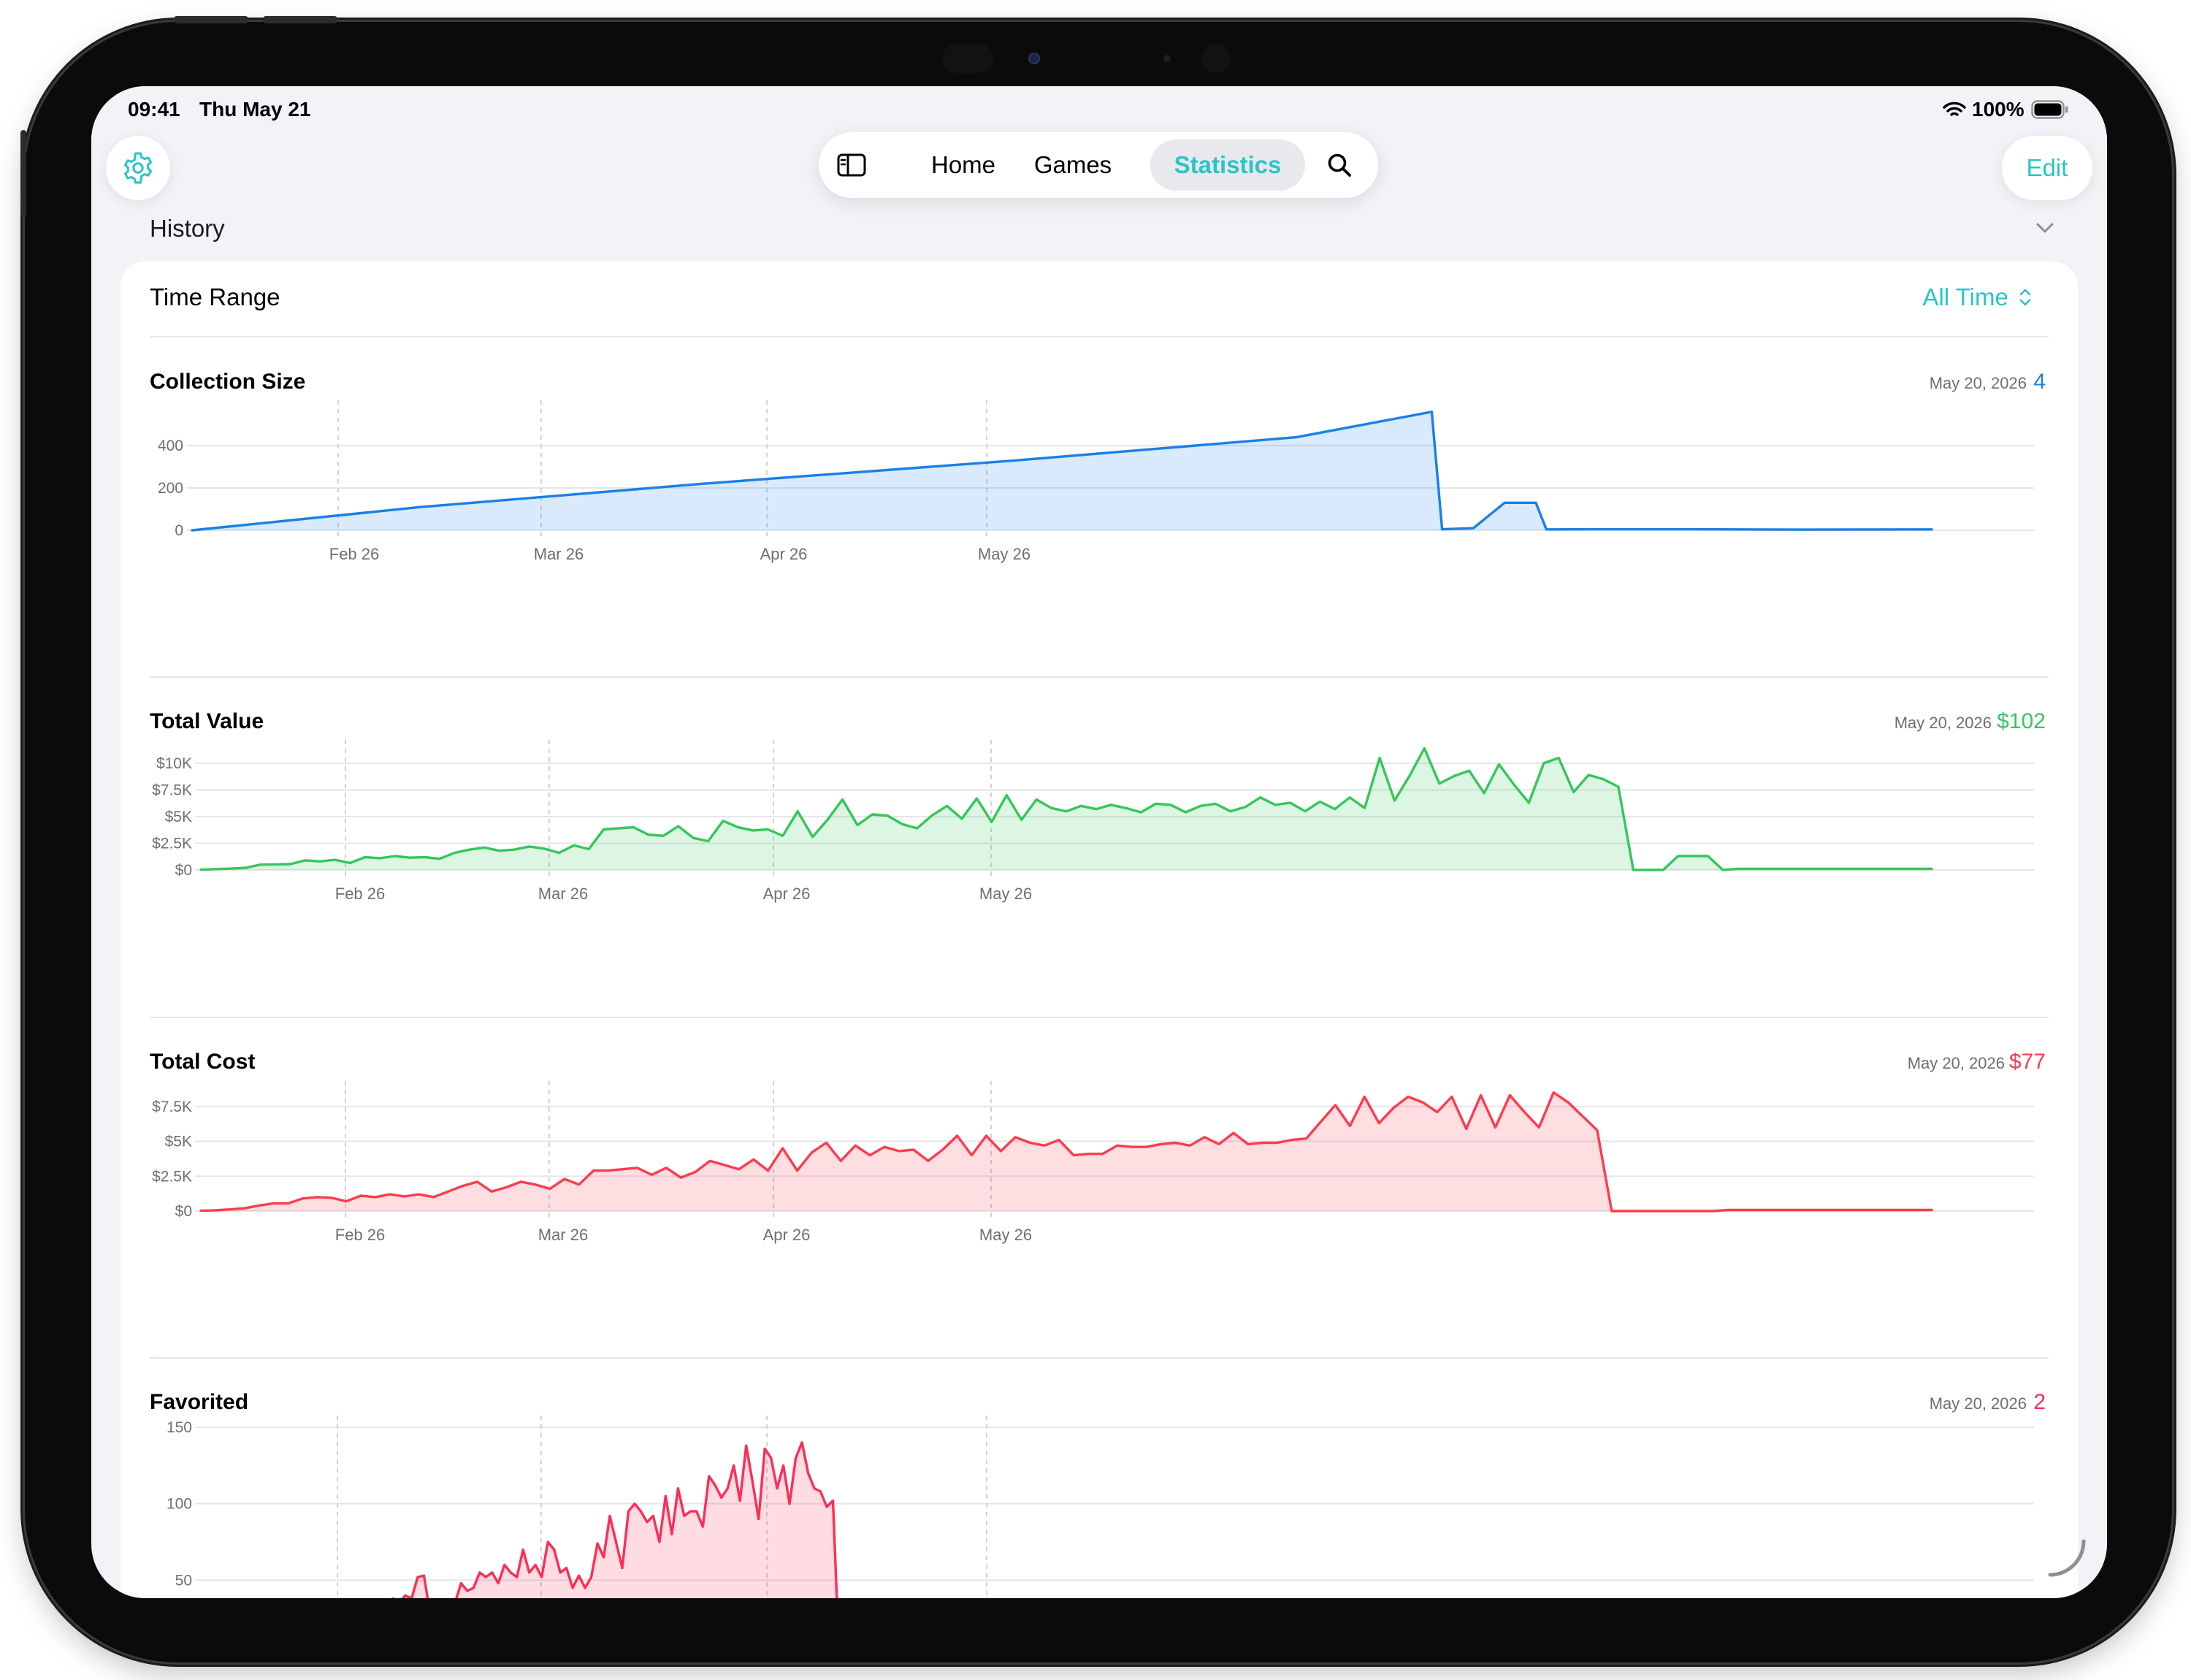 Image resolution: width=2191 pixels, height=1680 pixels. What do you see at coordinates (1339, 165) in the screenshot?
I see `search-button` at bounding box center [1339, 165].